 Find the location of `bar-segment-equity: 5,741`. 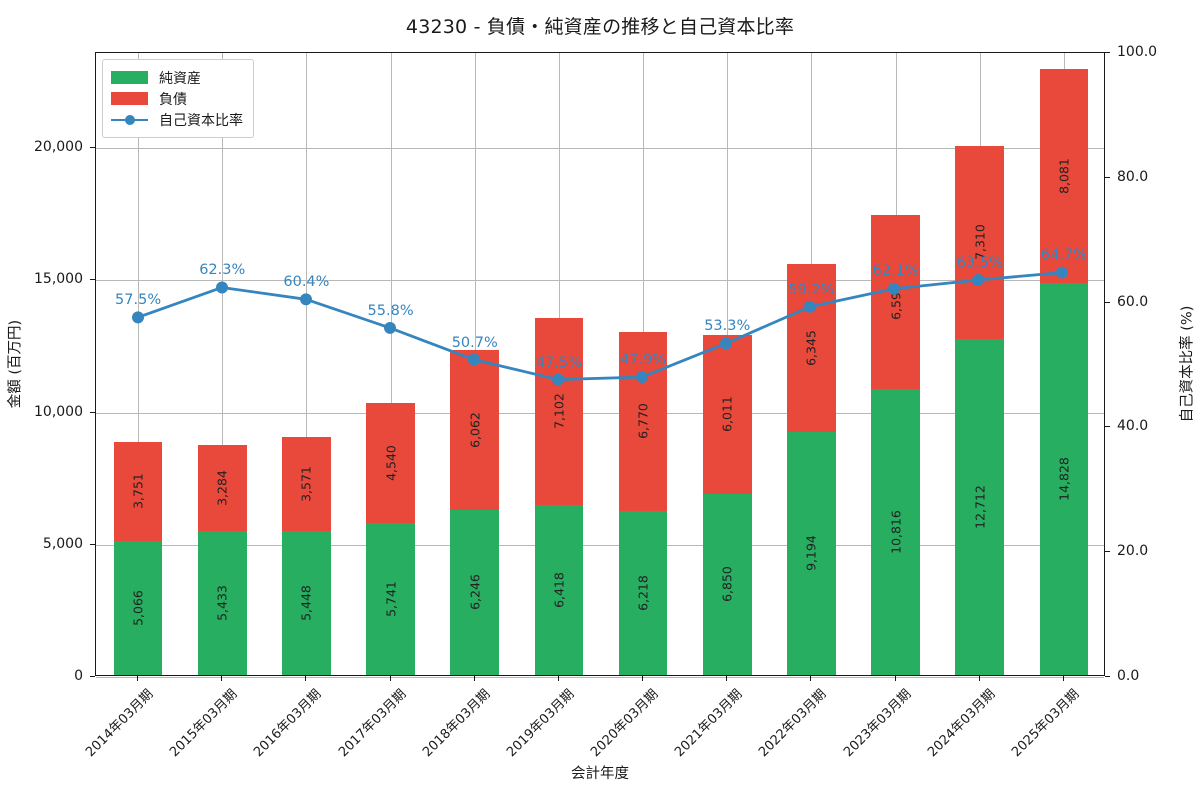

bar-segment-equity: 5,741 is located at coordinates (390, 599).